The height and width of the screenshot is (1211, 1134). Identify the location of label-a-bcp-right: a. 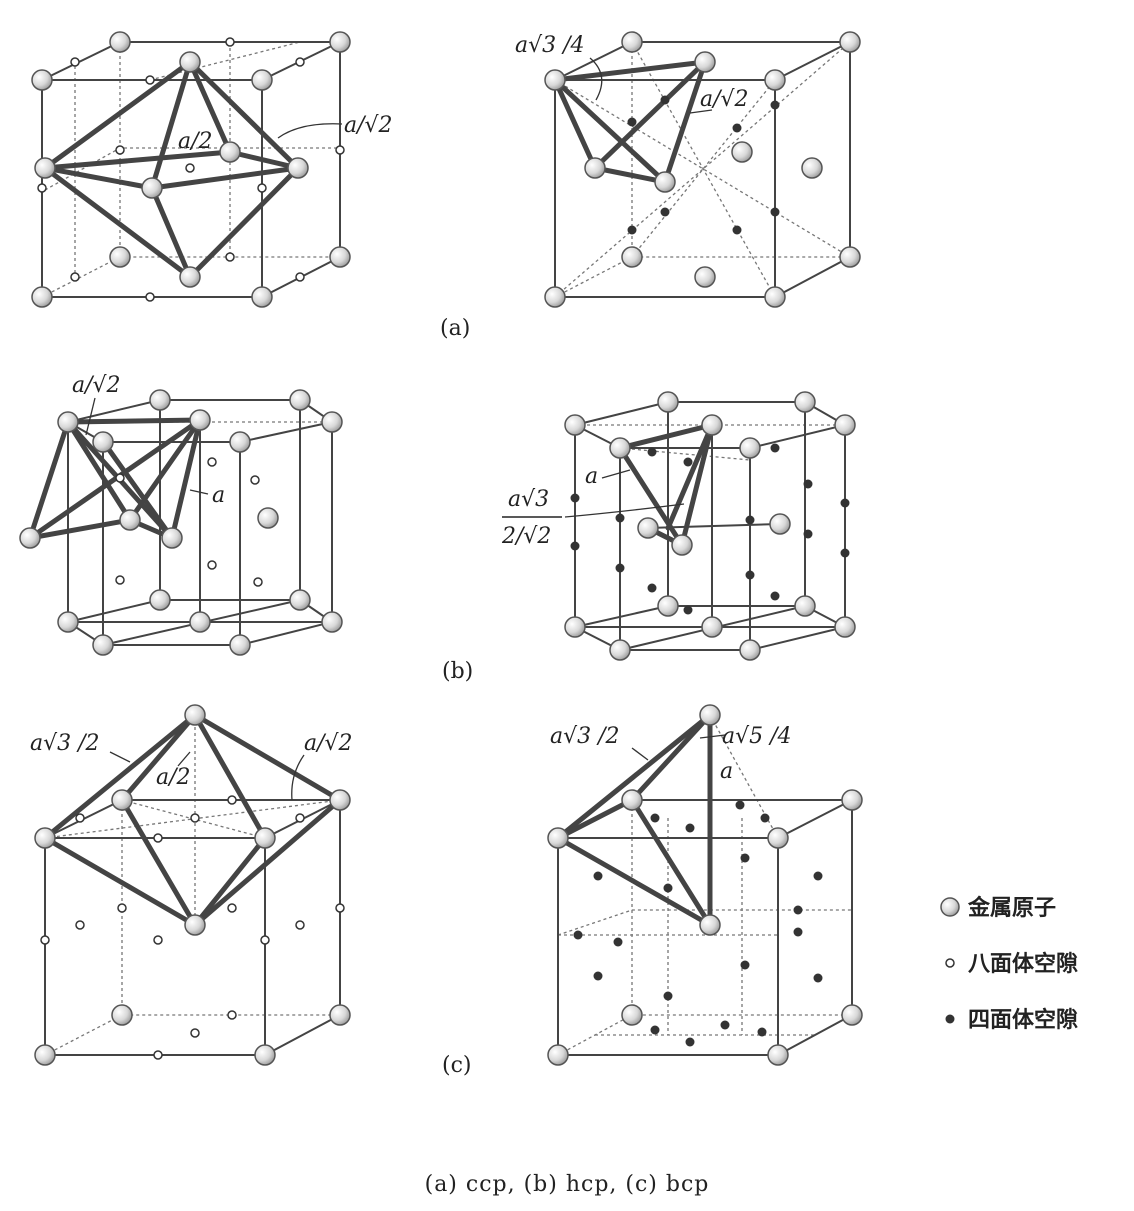
(726, 771).